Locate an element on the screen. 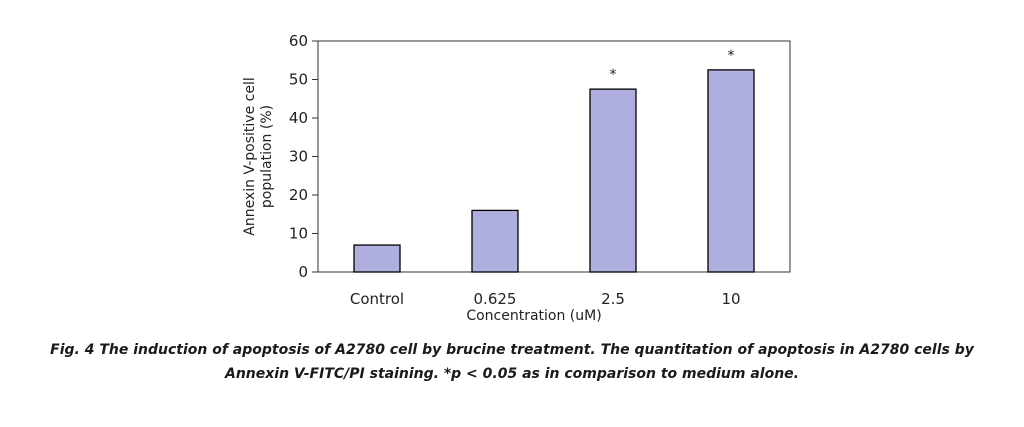  y-tick-label: 60 is located at coordinates (298, 41).